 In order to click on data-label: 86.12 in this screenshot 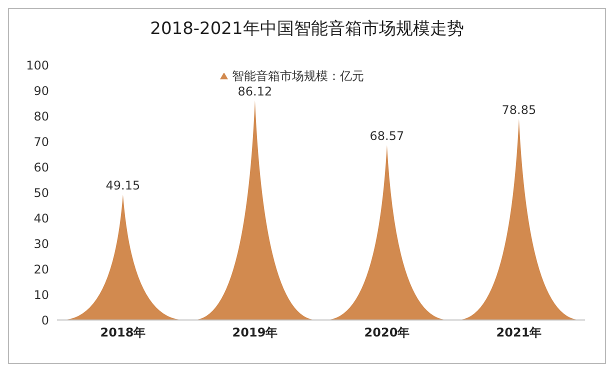, I will do `click(255, 91)`.